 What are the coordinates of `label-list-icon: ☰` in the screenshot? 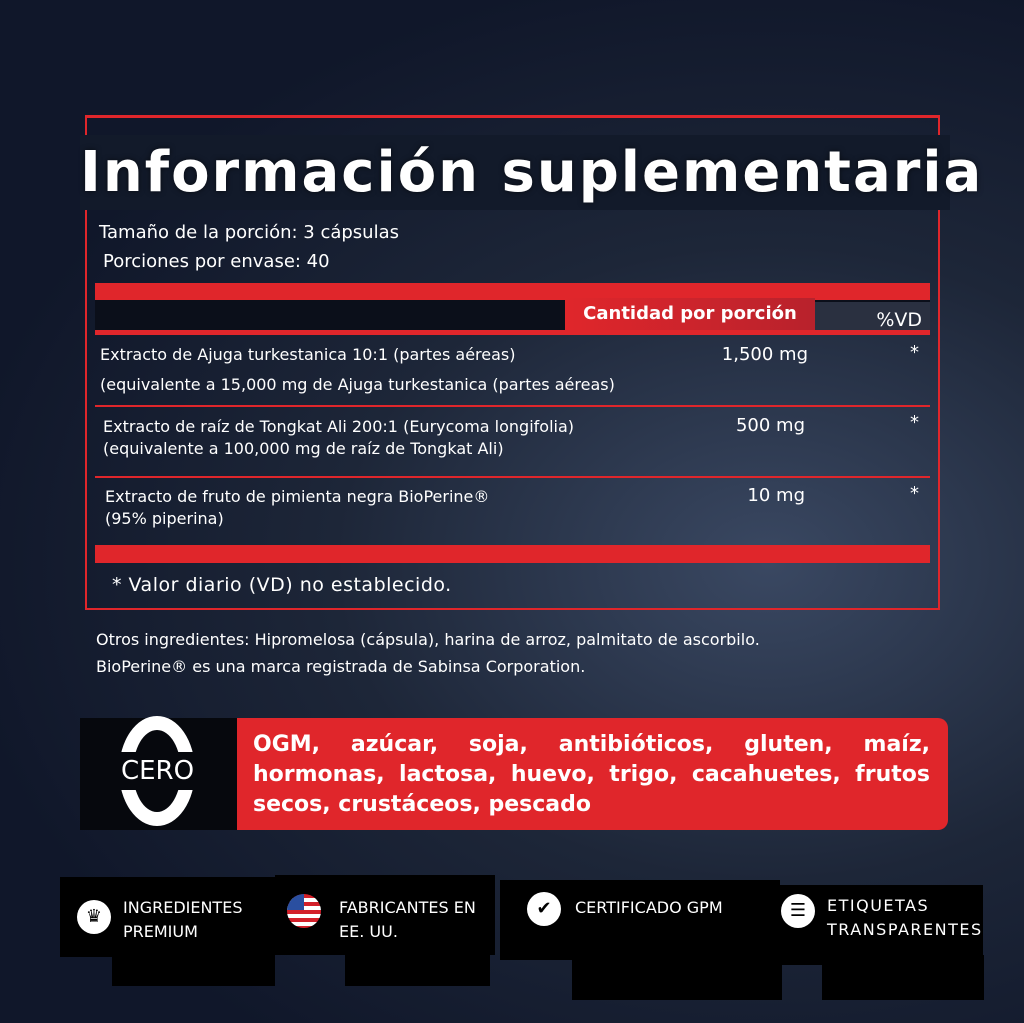 It's located at (798, 911).